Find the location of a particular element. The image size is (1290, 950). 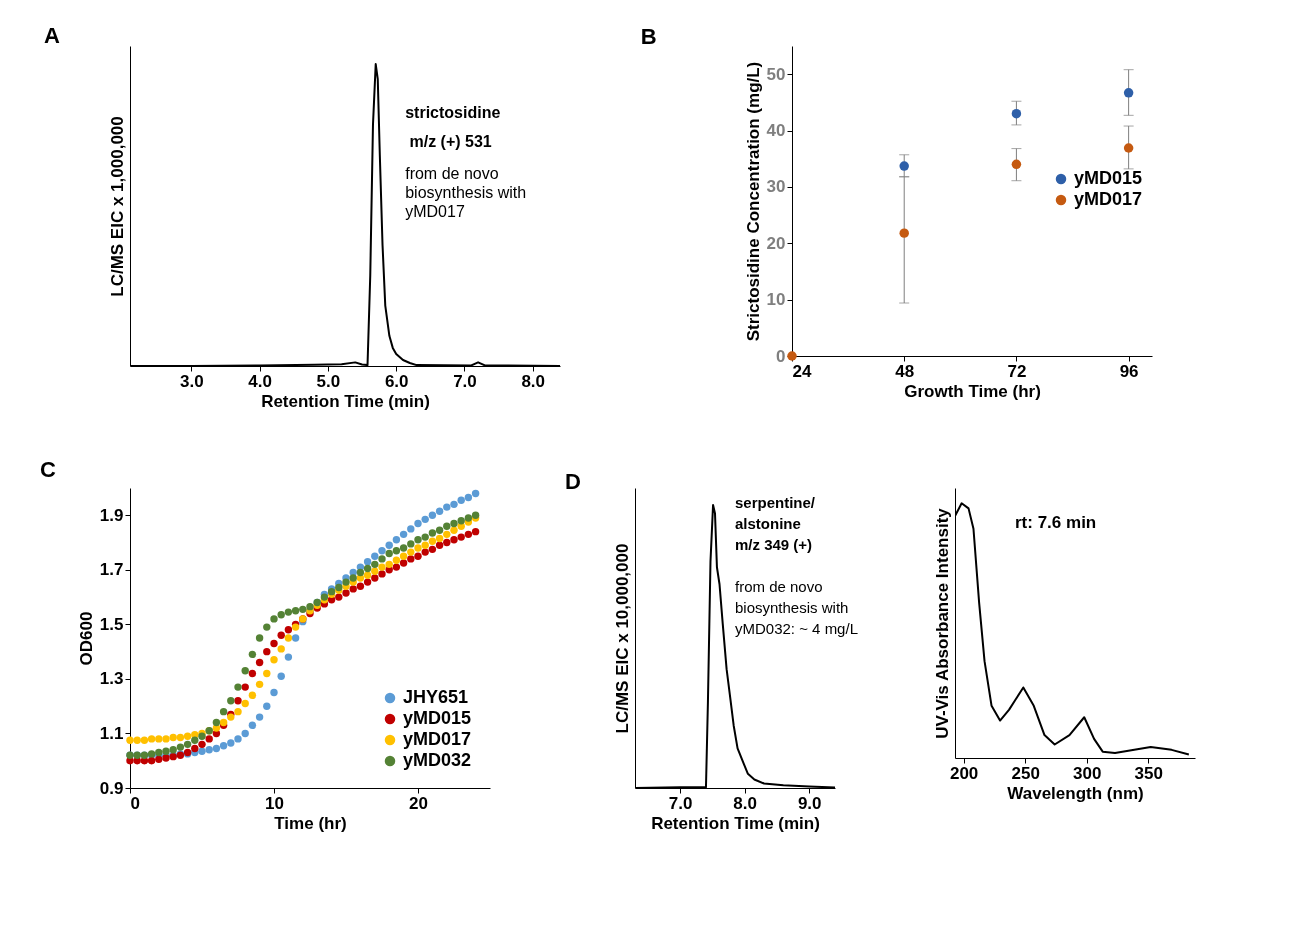

y-tick-label: 30 is located at coordinates (776, 187).